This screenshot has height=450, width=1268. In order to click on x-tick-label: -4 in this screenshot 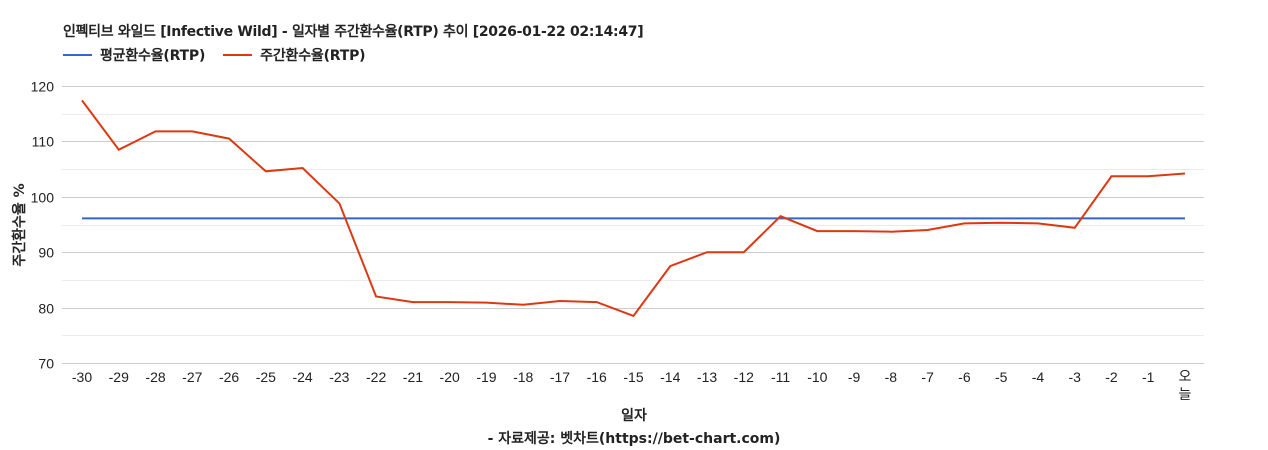, I will do `click(1038, 377)`.